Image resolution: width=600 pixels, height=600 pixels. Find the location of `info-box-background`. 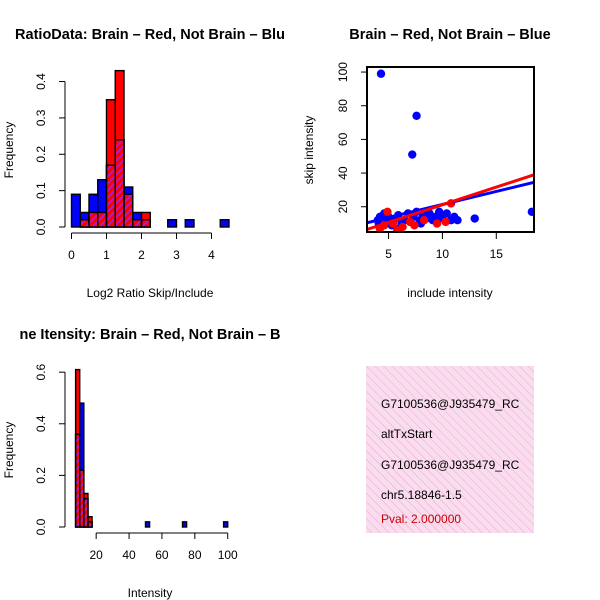

info-box-background is located at coordinates (450, 449).